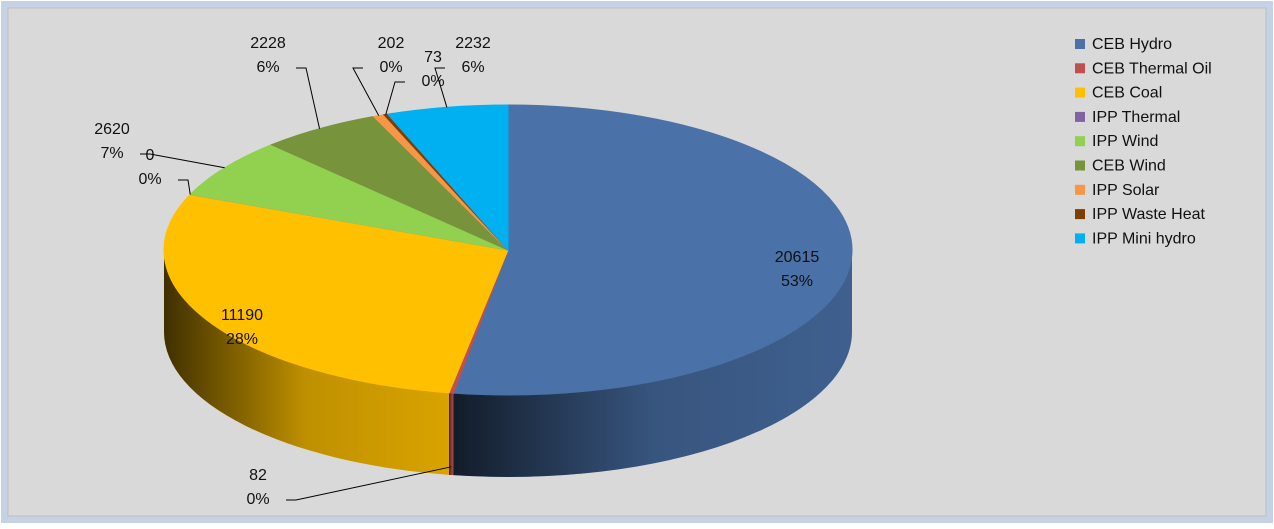 The width and height of the screenshot is (1274, 529). I want to click on legend-label: IPP Mini hydro, so click(1144, 238).